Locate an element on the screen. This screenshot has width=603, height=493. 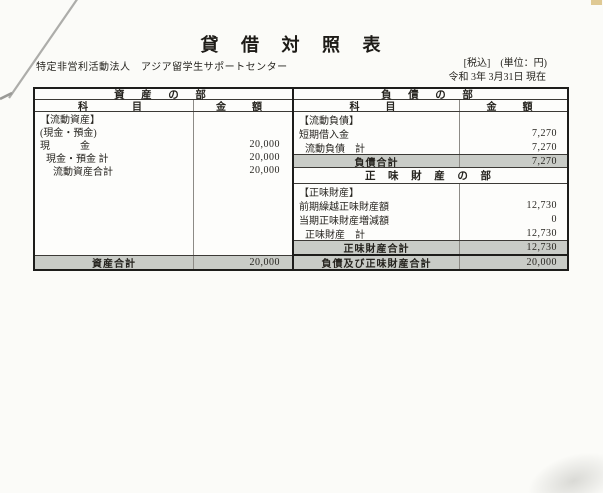
liabilities-total-row: 負債合計 7,270 is located at coordinates (430, 161).